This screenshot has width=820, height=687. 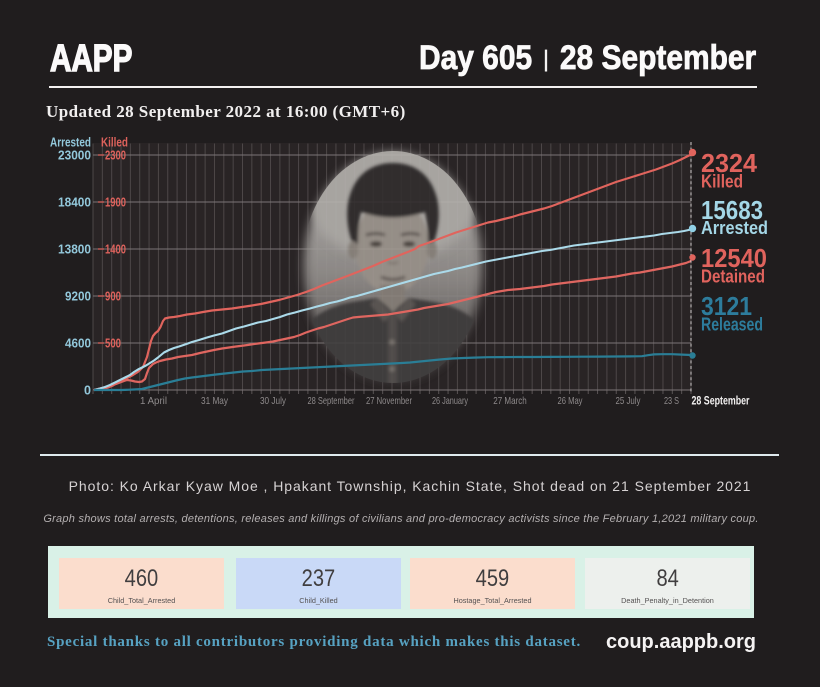 What do you see at coordinates (115, 202) in the screenshot?
I see `svg-text: 1900` at bounding box center [115, 202].